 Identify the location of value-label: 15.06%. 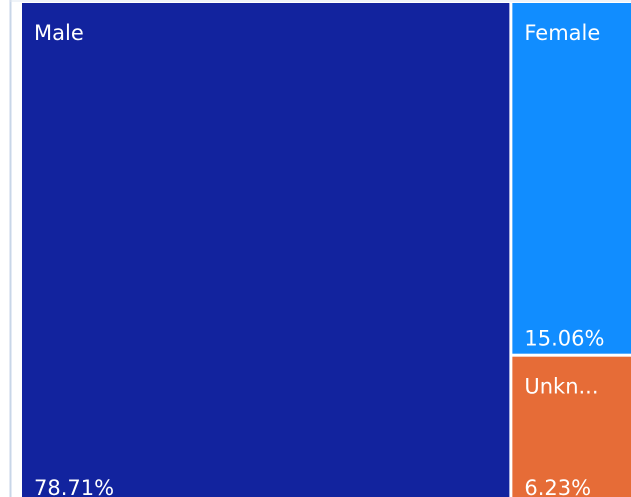
(564, 339).